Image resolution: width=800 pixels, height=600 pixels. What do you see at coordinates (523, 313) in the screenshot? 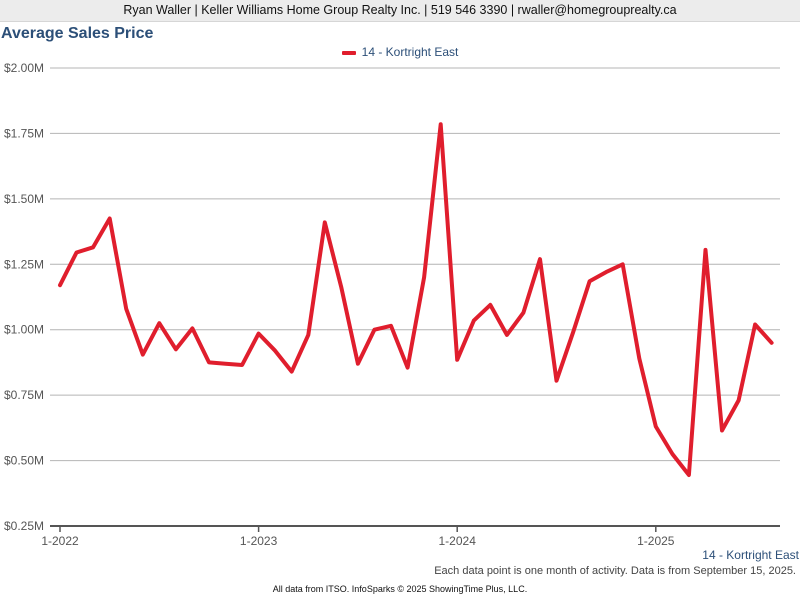
I see `data-point: 2024-05` at bounding box center [523, 313].